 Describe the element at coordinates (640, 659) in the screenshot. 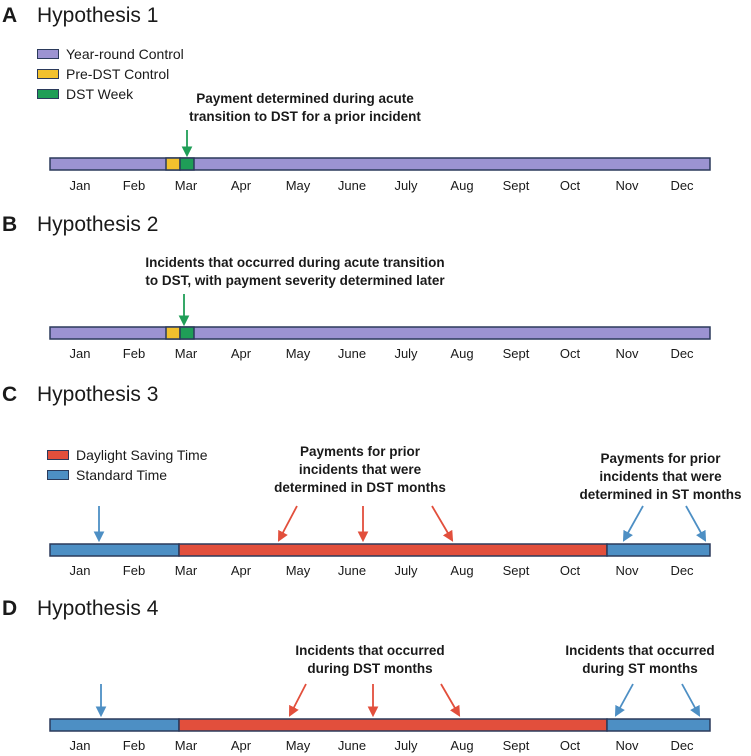

I see `panel-d-annotation-st: Incidents that occurred during ST months` at that location.